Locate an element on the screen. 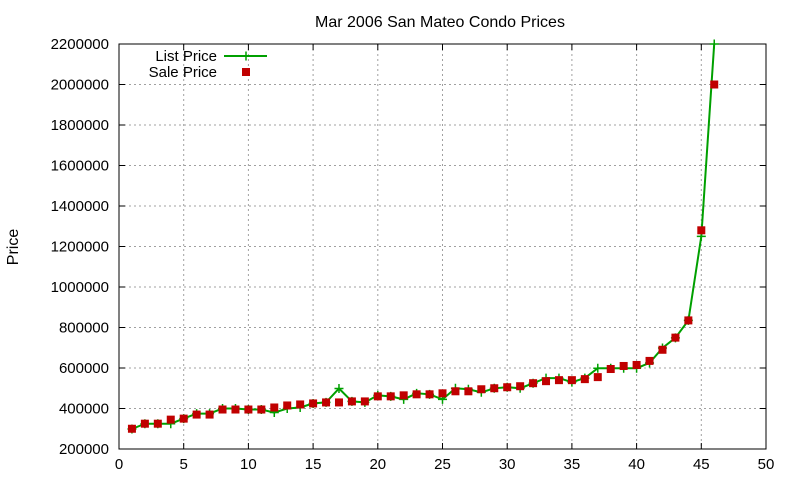 This screenshot has height=480, width=800. legend: List Price Sale Price is located at coordinates (208, 64).